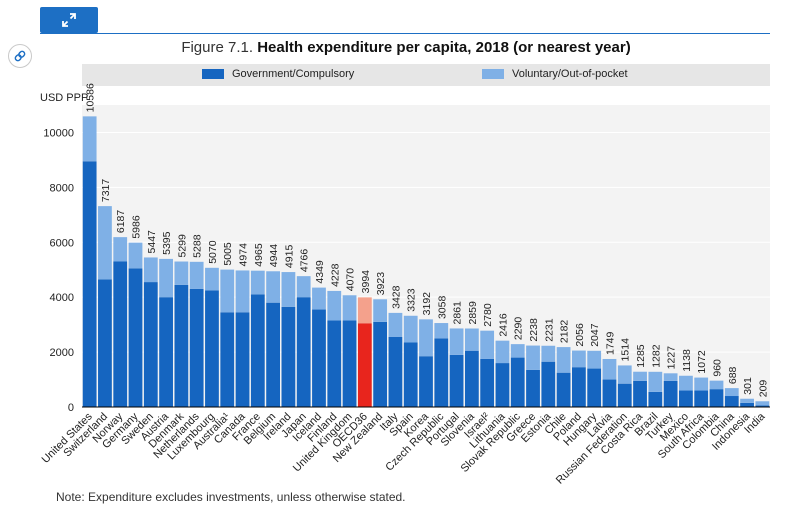 The image size is (812, 505). I want to click on bar-value-label: 2859, so click(473, 313).